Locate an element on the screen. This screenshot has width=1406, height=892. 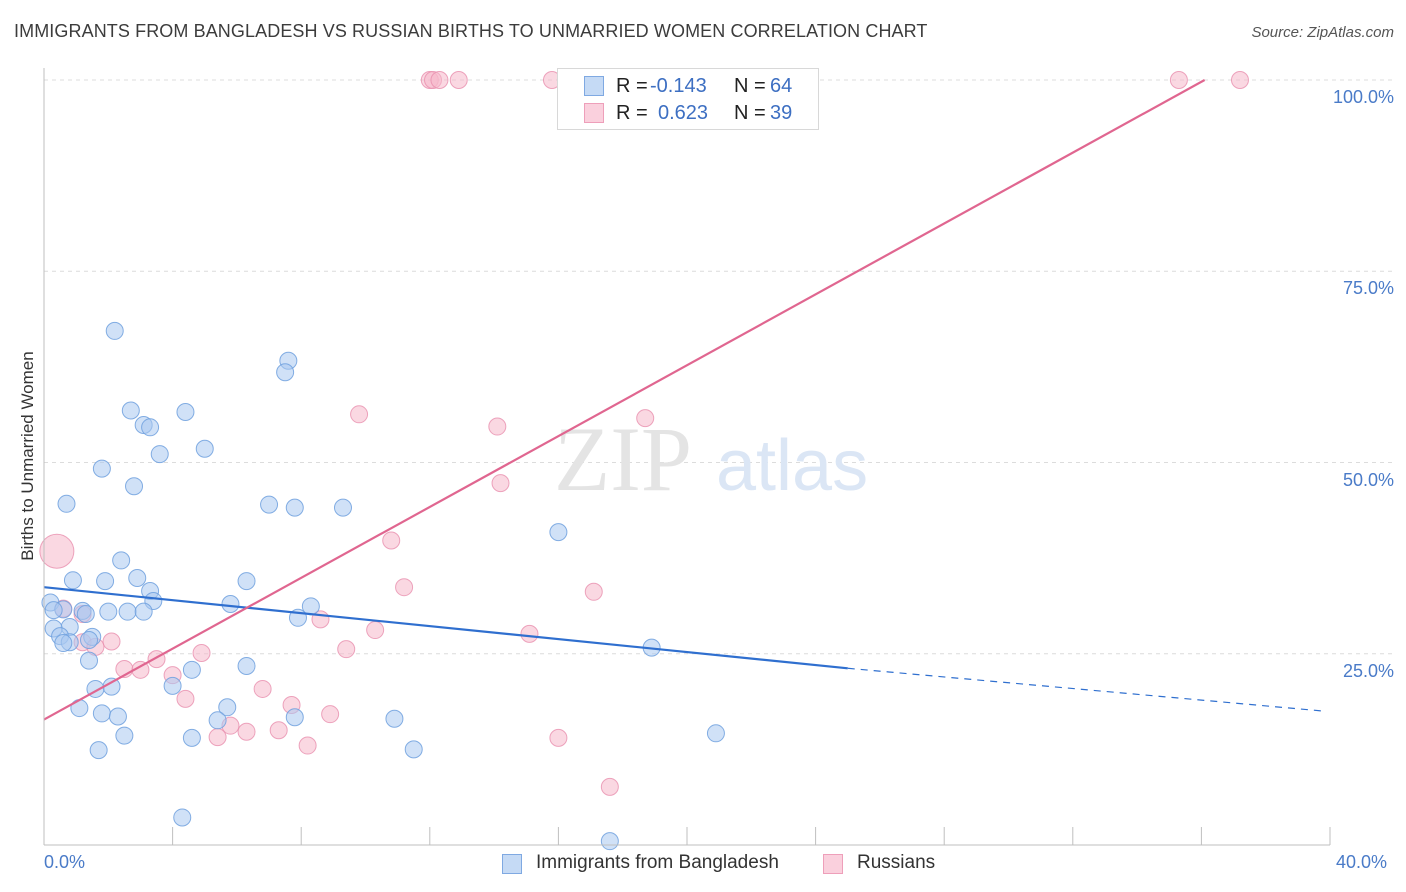
x-tick-label-min: 0.0% is located at coordinates (65, 862).